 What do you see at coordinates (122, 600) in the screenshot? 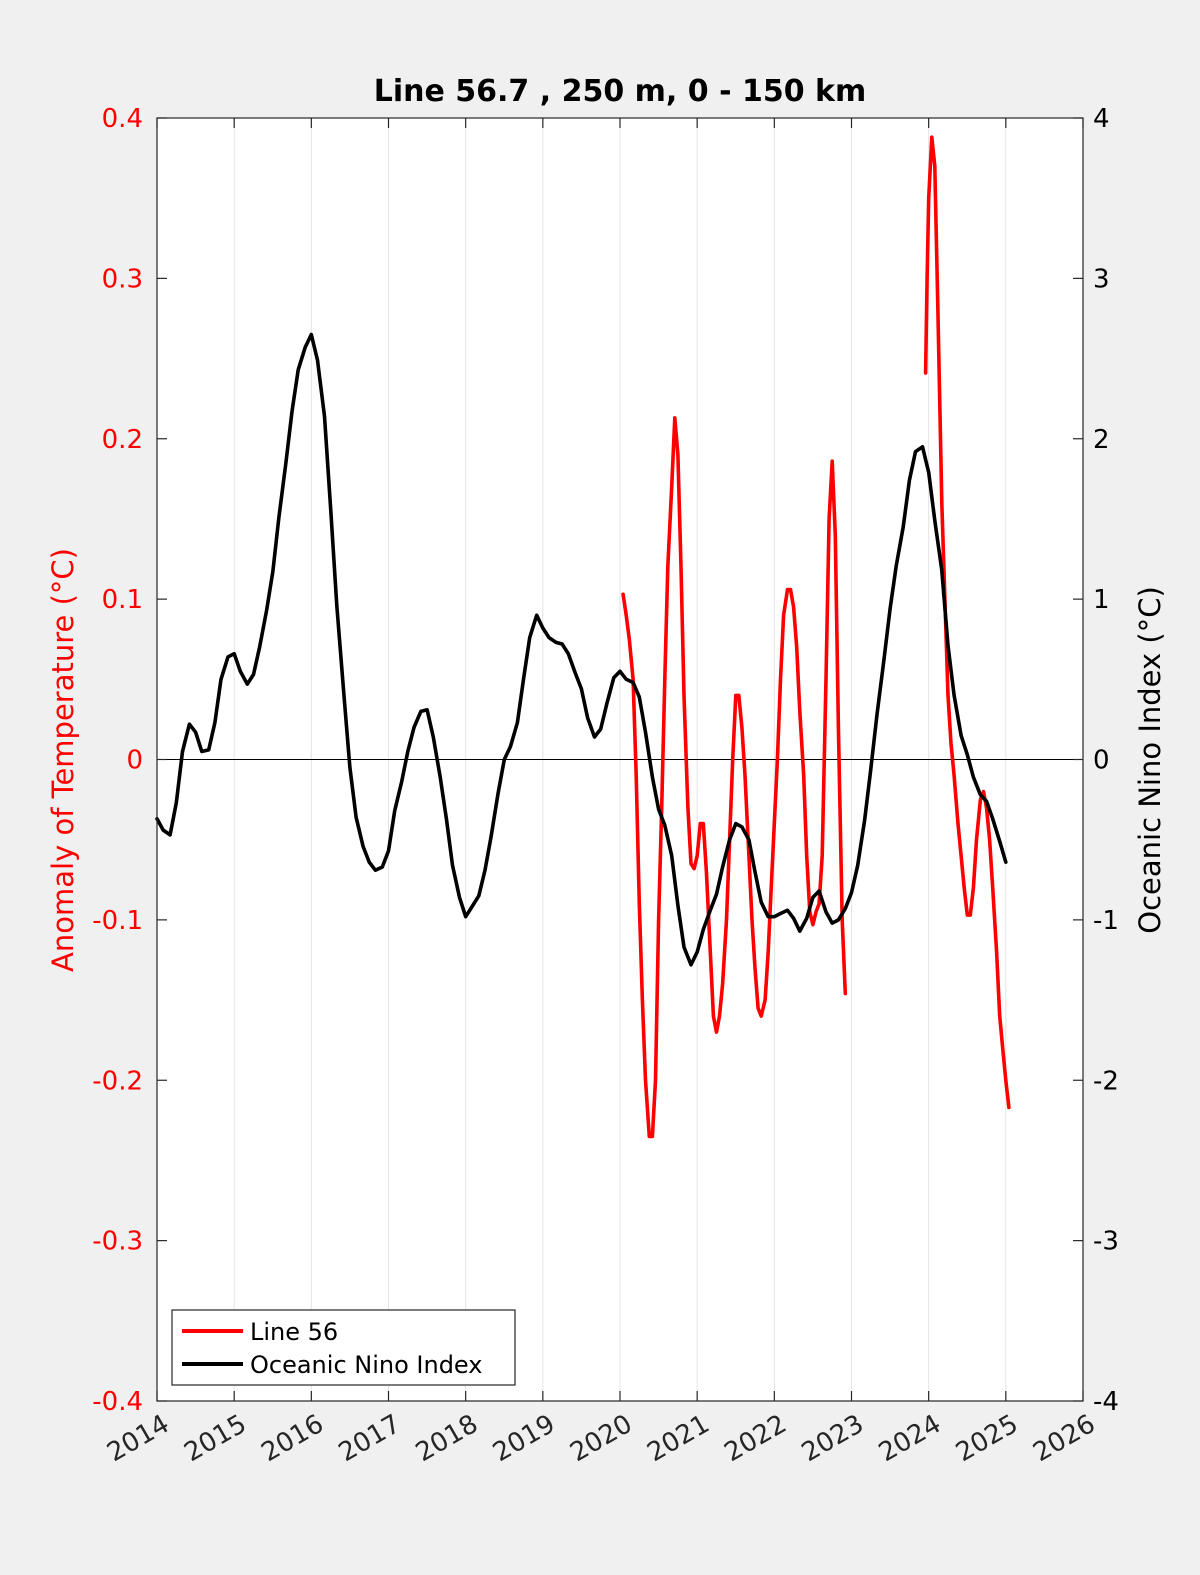
I see `y-left-tick-label: 0.1` at bounding box center [122, 600].